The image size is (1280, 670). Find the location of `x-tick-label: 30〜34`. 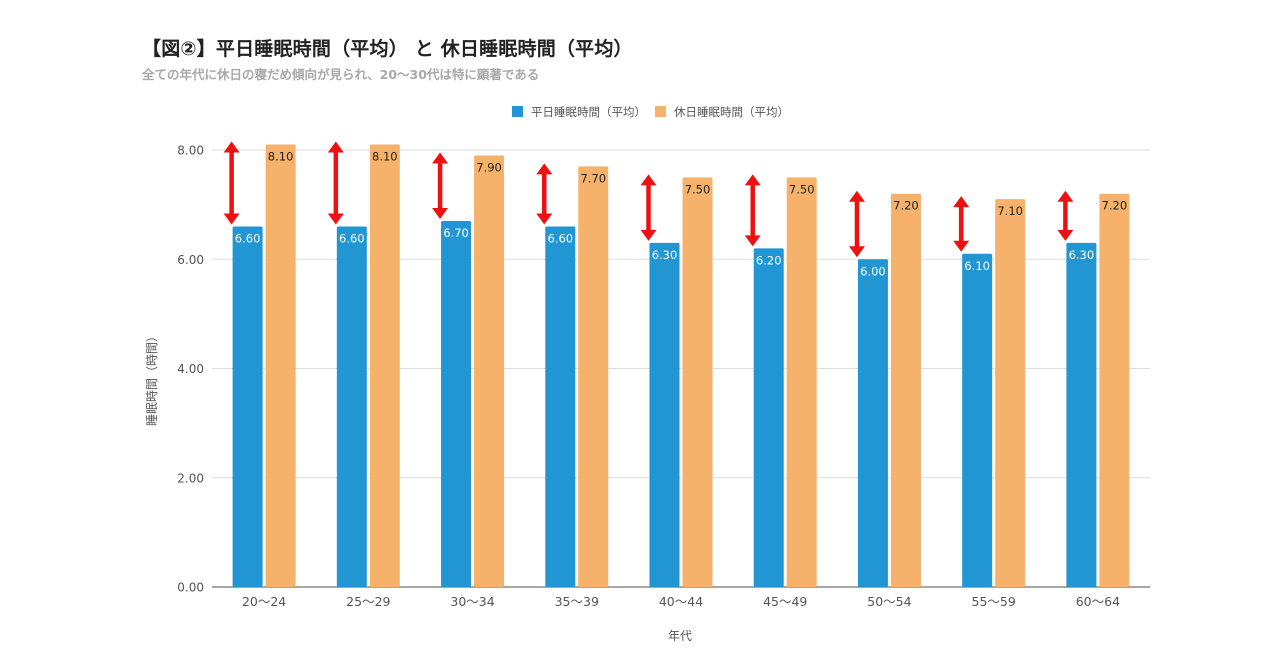

x-tick-label: 30〜34 is located at coordinates (472, 601).